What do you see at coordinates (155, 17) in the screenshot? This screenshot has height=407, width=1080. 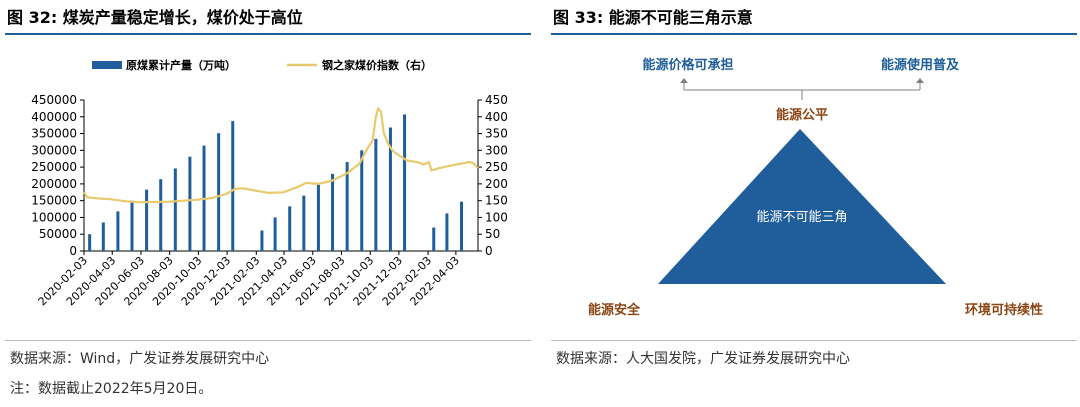 I see `left-panel-title: 图 32: 煤炭产量稳定增长，煤价处于高位` at bounding box center [155, 17].